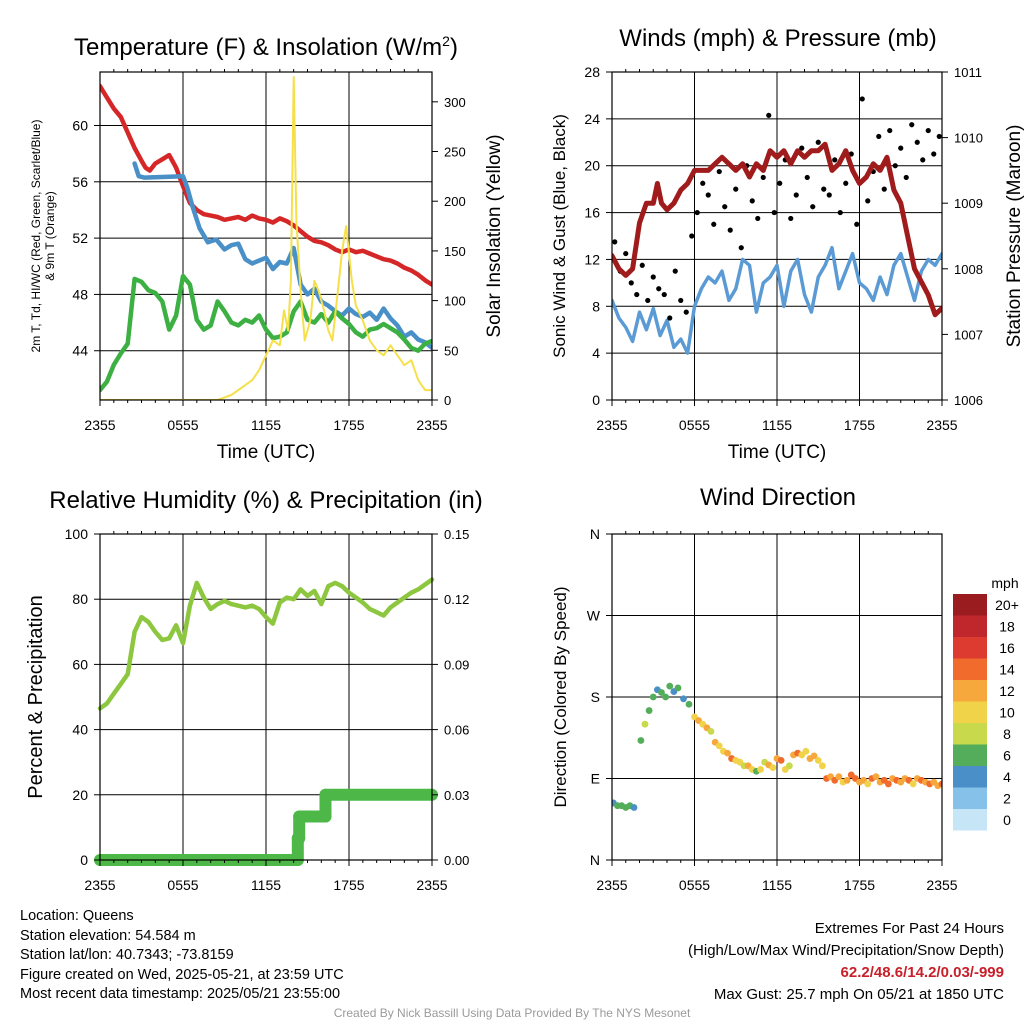  What do you see at coordinates (968, 72) in the screenshot?
I see `y2-tick-label: 1011` at bounding box center [968, 72].